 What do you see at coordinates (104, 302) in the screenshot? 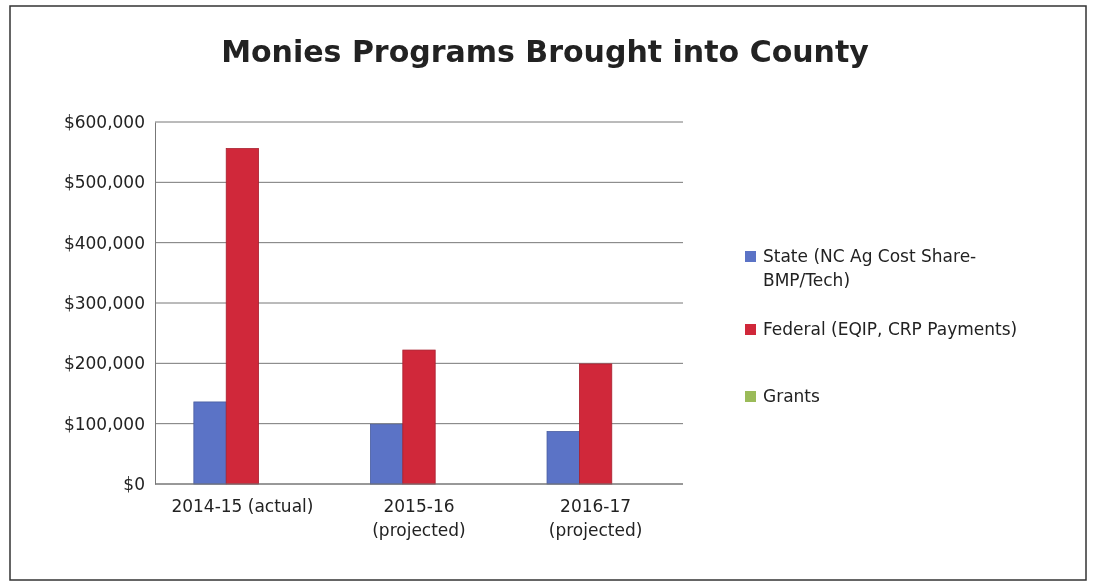
I see `y-tick-label: $300,000` at bounding box center [104, 302].